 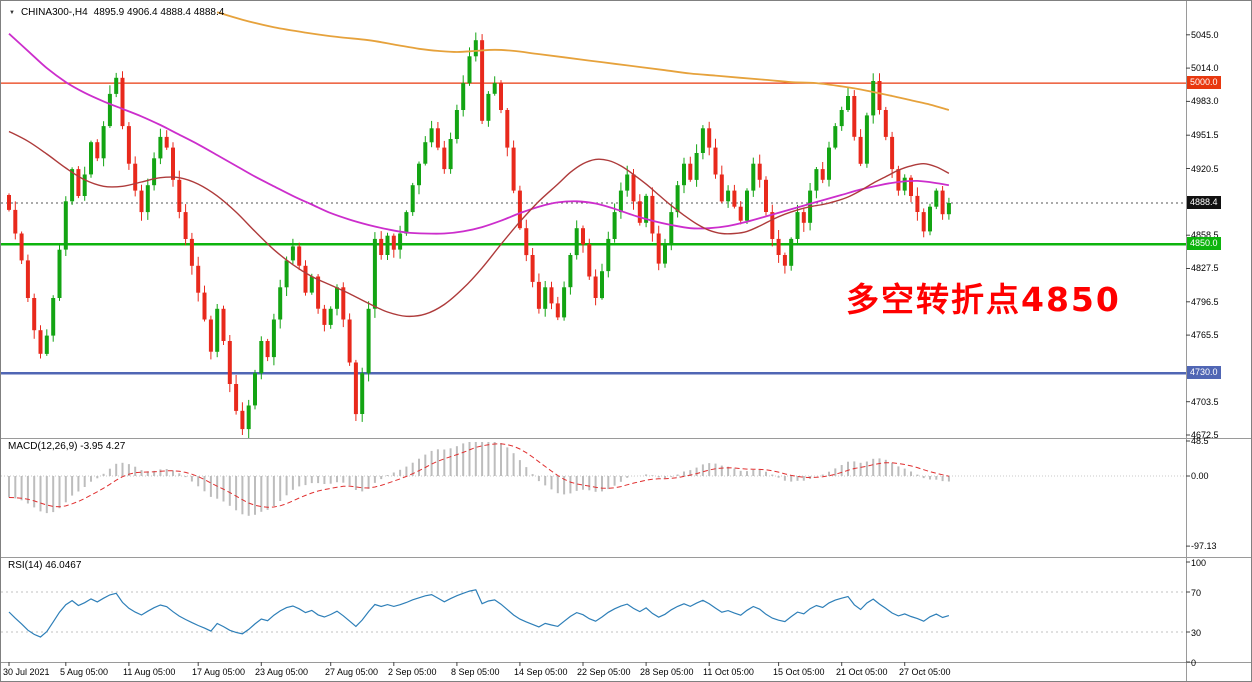 I want to click on macd-panel, so click(x=593, y=479).